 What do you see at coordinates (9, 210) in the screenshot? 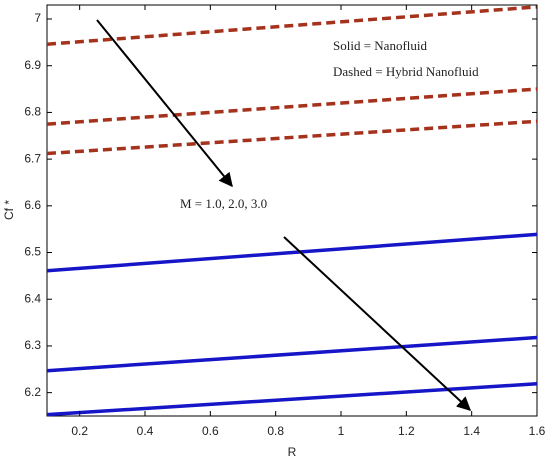
I see `y-axis-label: Cf *` at bounding box center [9, 210].